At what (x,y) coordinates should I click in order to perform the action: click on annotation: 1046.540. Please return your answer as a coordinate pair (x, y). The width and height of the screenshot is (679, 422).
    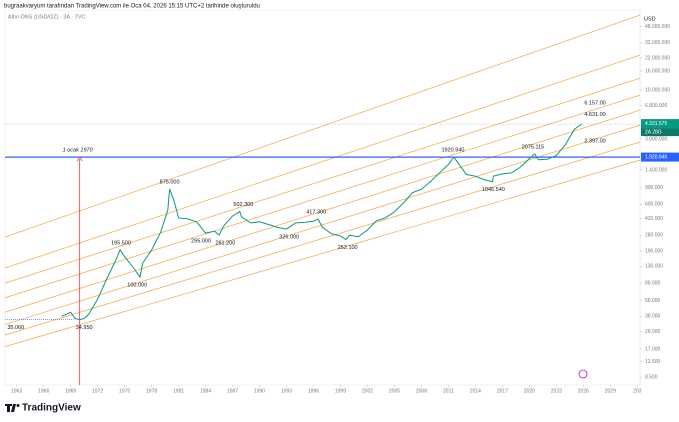
    Looking at the image, I should click on (493, 190).